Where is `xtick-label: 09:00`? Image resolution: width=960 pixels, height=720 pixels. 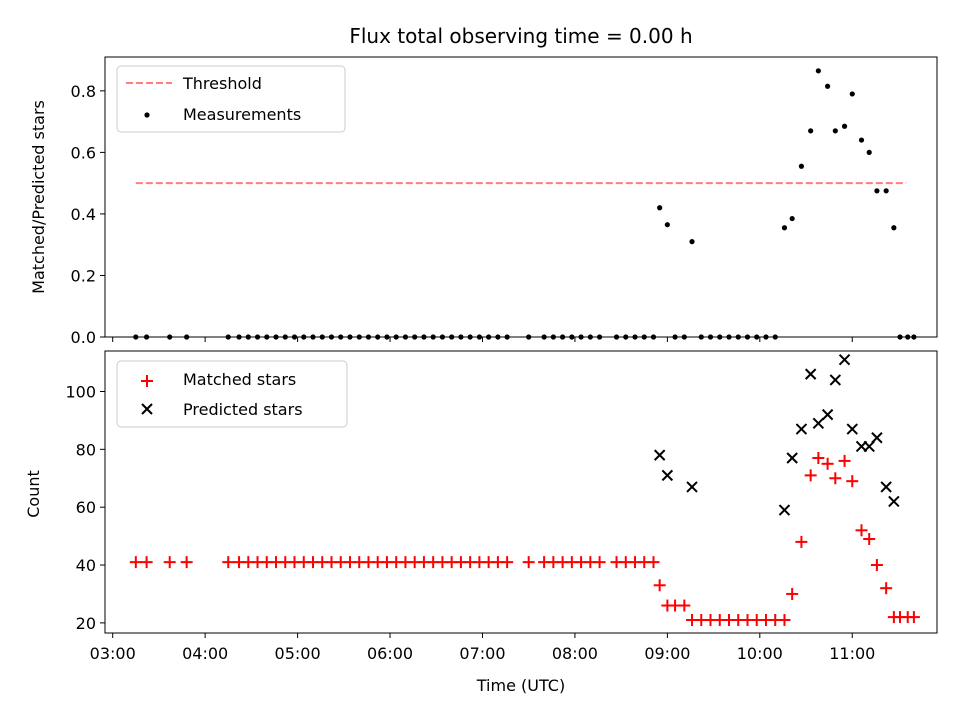 xtick-label: 09:00 is located at coordinates (667, 653).